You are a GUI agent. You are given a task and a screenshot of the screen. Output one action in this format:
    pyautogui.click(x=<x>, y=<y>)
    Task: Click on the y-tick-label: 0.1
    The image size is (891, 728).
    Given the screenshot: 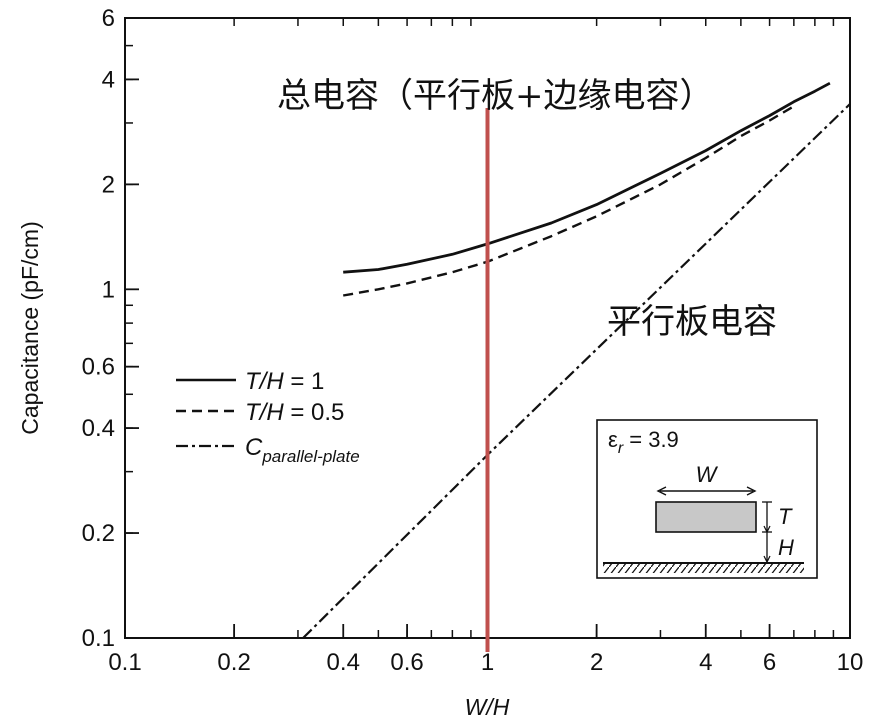 What is the action you would take?
    pyautogui.click(x=98, y=638)
    